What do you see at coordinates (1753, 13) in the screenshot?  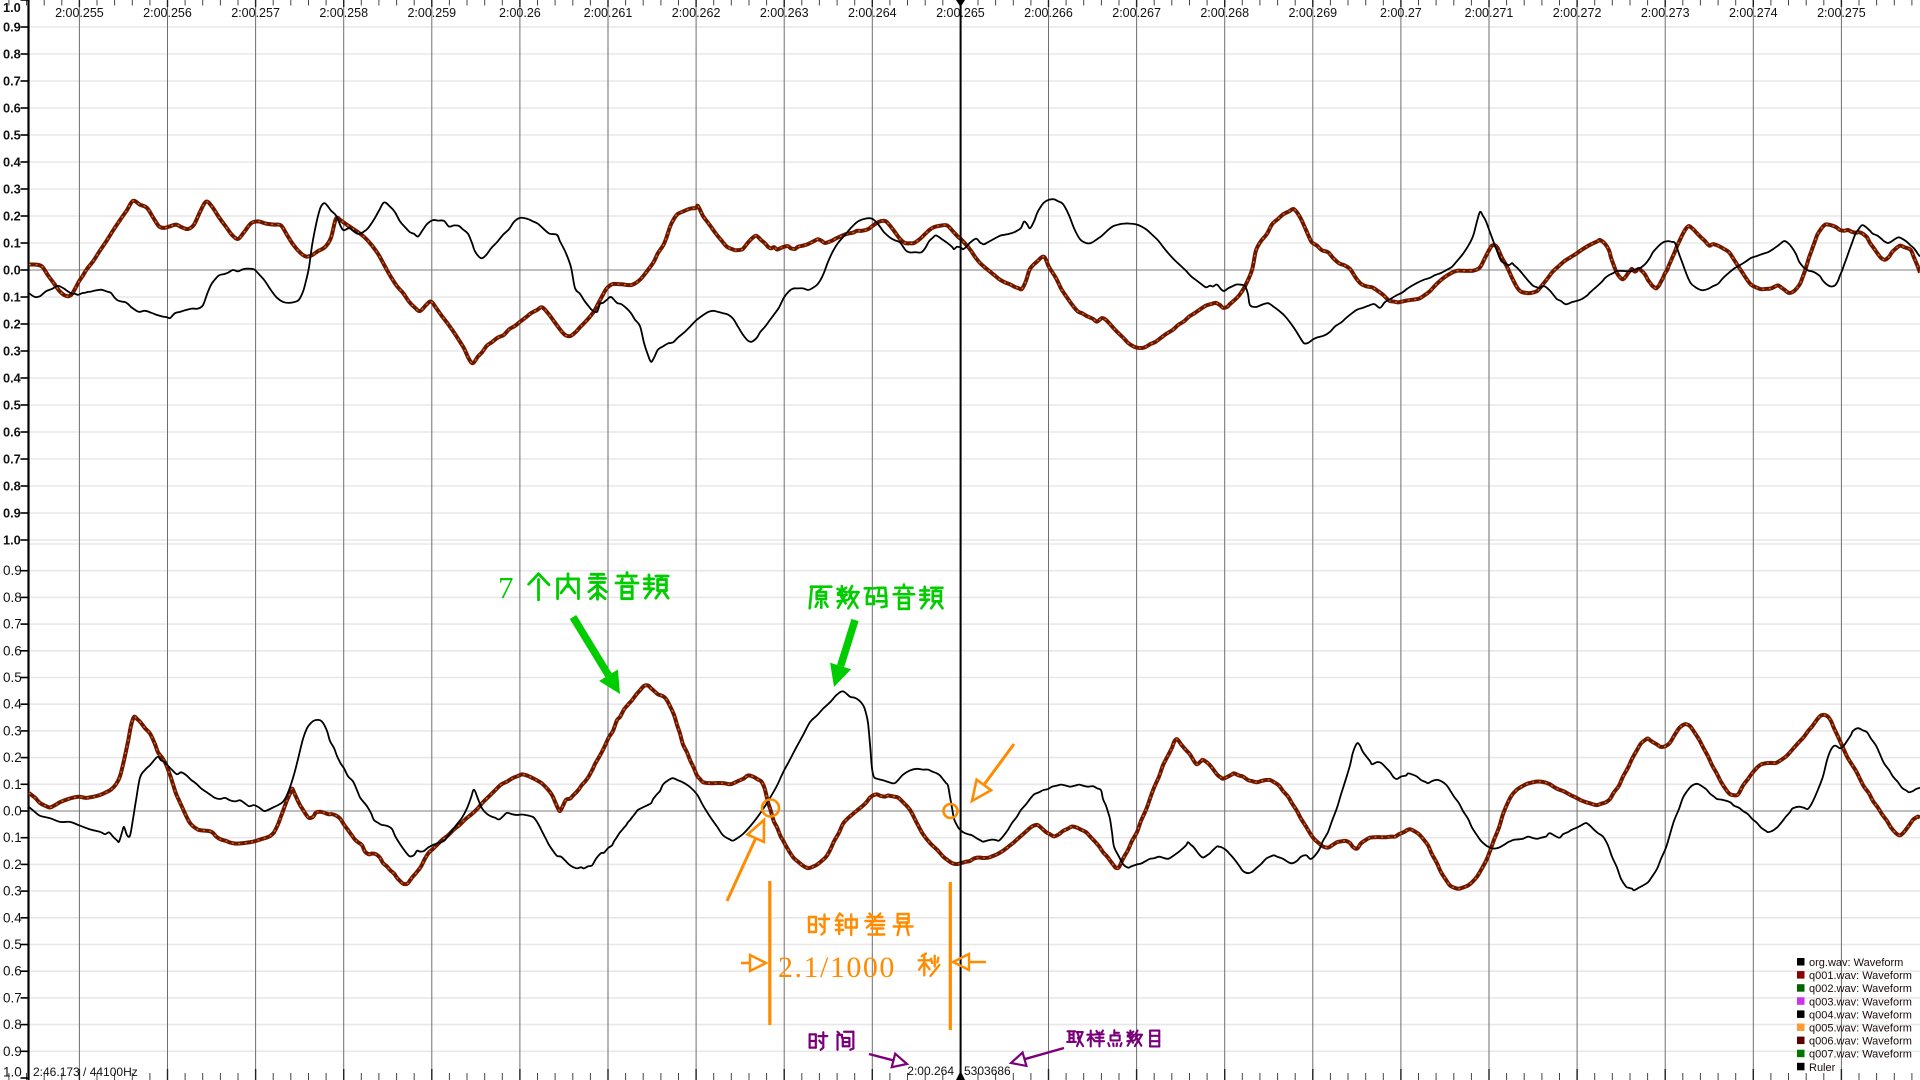 I see `svg-text: 2:00.274` at bounding box center [1753, 13].